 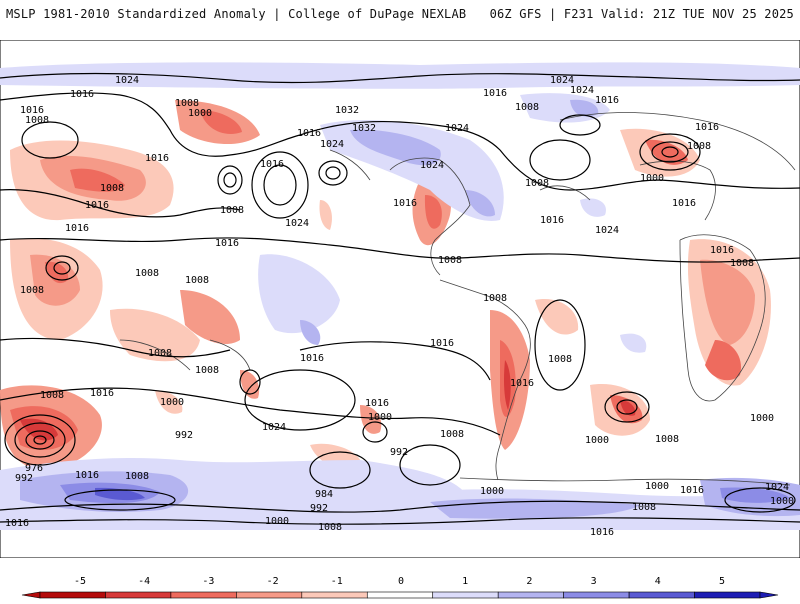 I want to click on colorbar-arrow-low, so click(x=31, y=595).